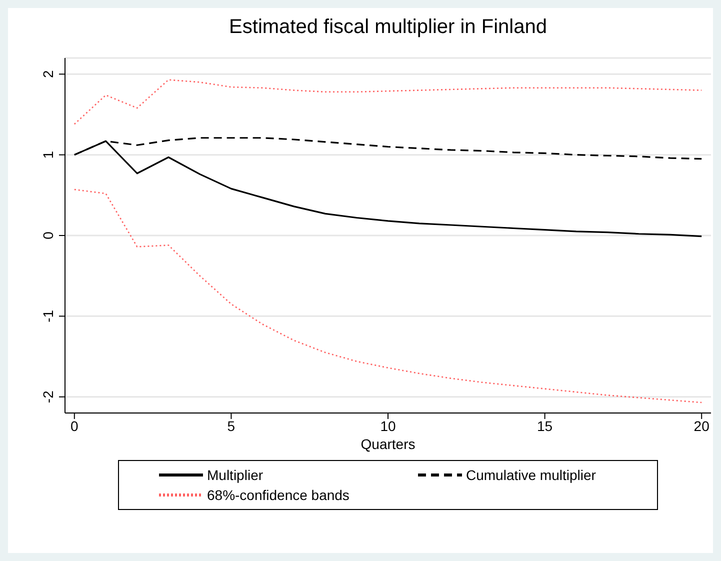 This screenshot has height=561, width=721. What do you see at coordinates (48, 154) in the screenshot?
I see `y-tick-label: 1` at bounding box center [48, 154].